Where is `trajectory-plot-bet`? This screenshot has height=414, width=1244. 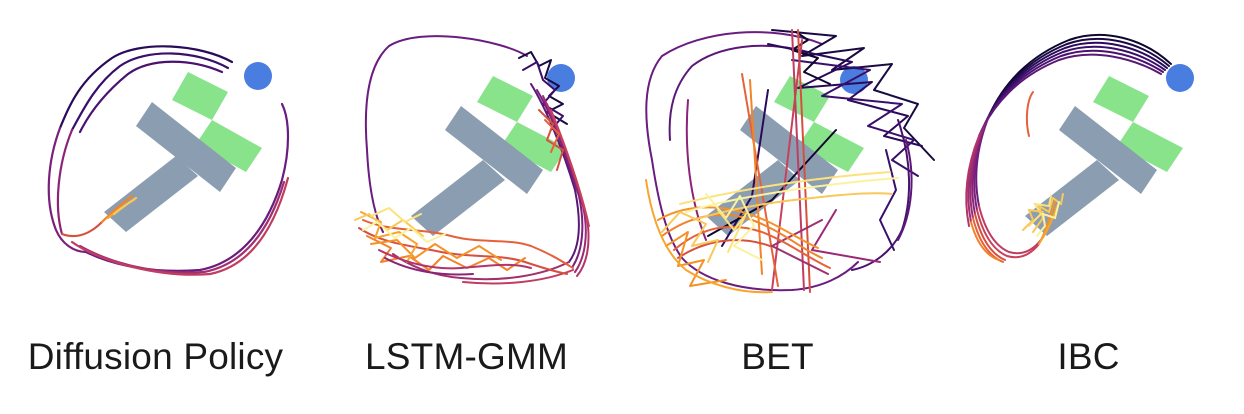 trajectory-plot-bet is located at coordinates (790, 161).